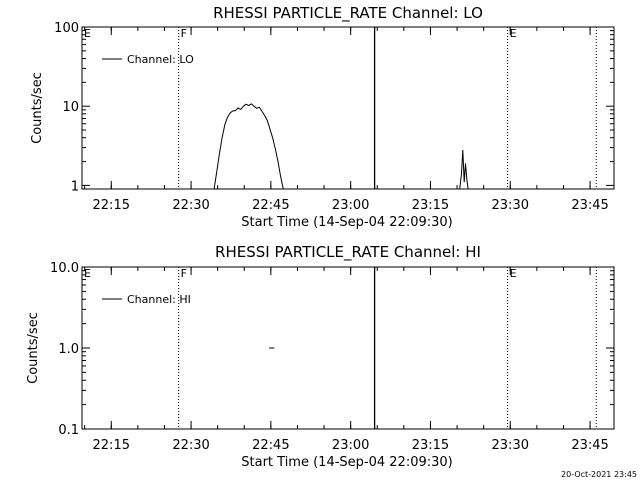 The height and width of the screenshot is (480, 640). Describe the element at coordinates (66, 28) in the screenshot. I see `y-tick-label: 100` at that location.